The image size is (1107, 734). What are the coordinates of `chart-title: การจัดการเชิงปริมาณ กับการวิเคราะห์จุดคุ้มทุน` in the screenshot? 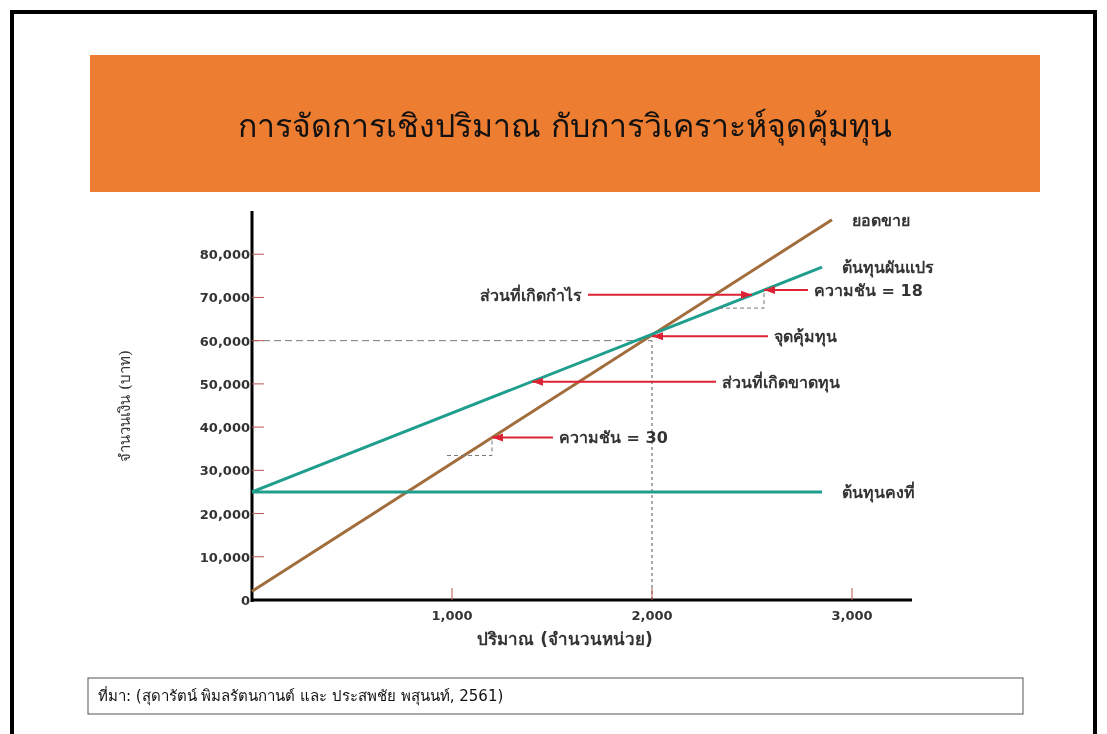 It's located at (565, 126).